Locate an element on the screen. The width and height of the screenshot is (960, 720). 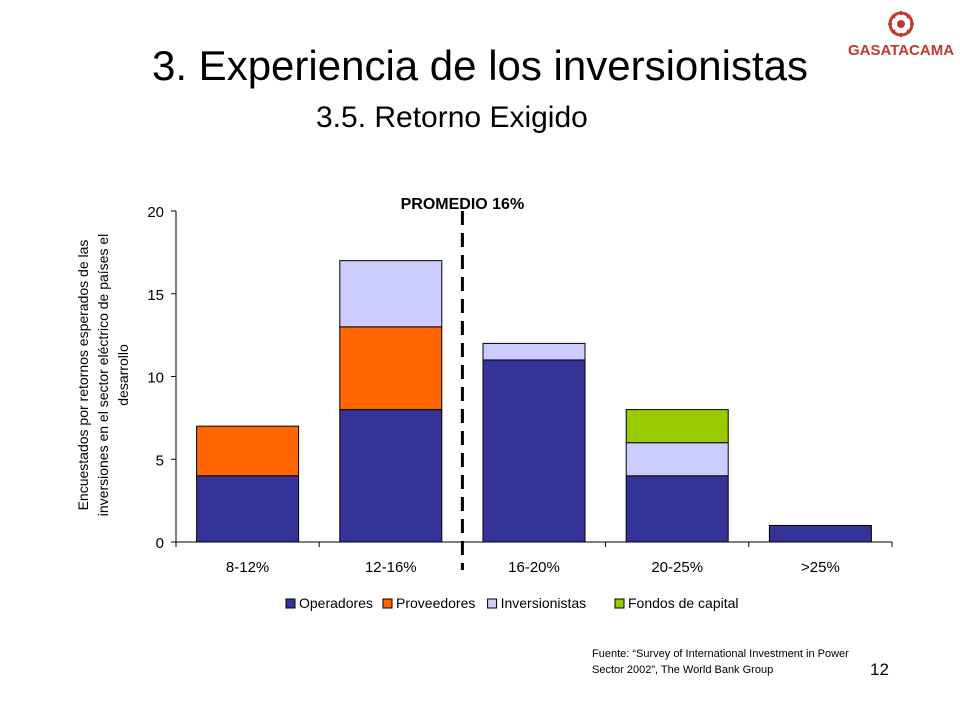
slide-subtitle: 3.5. Retorno Exigido is located at coordinates (452, 117).